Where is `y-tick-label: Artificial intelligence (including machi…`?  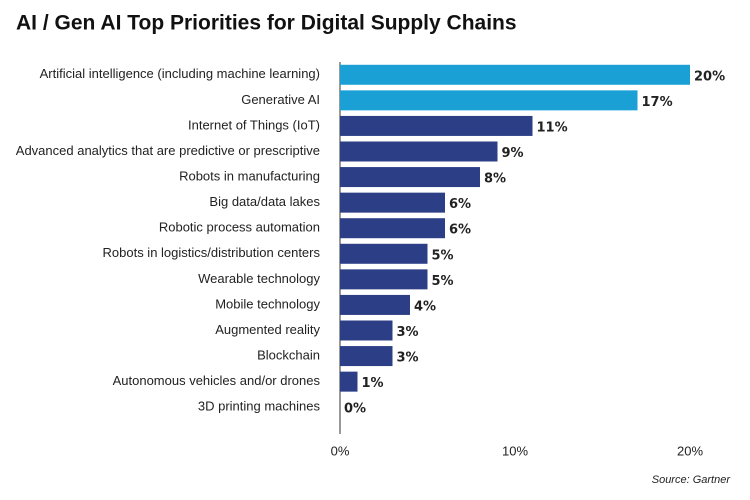
y-tick-label: Artificial intelligence (including machi… is located at coordinates (180, 73).